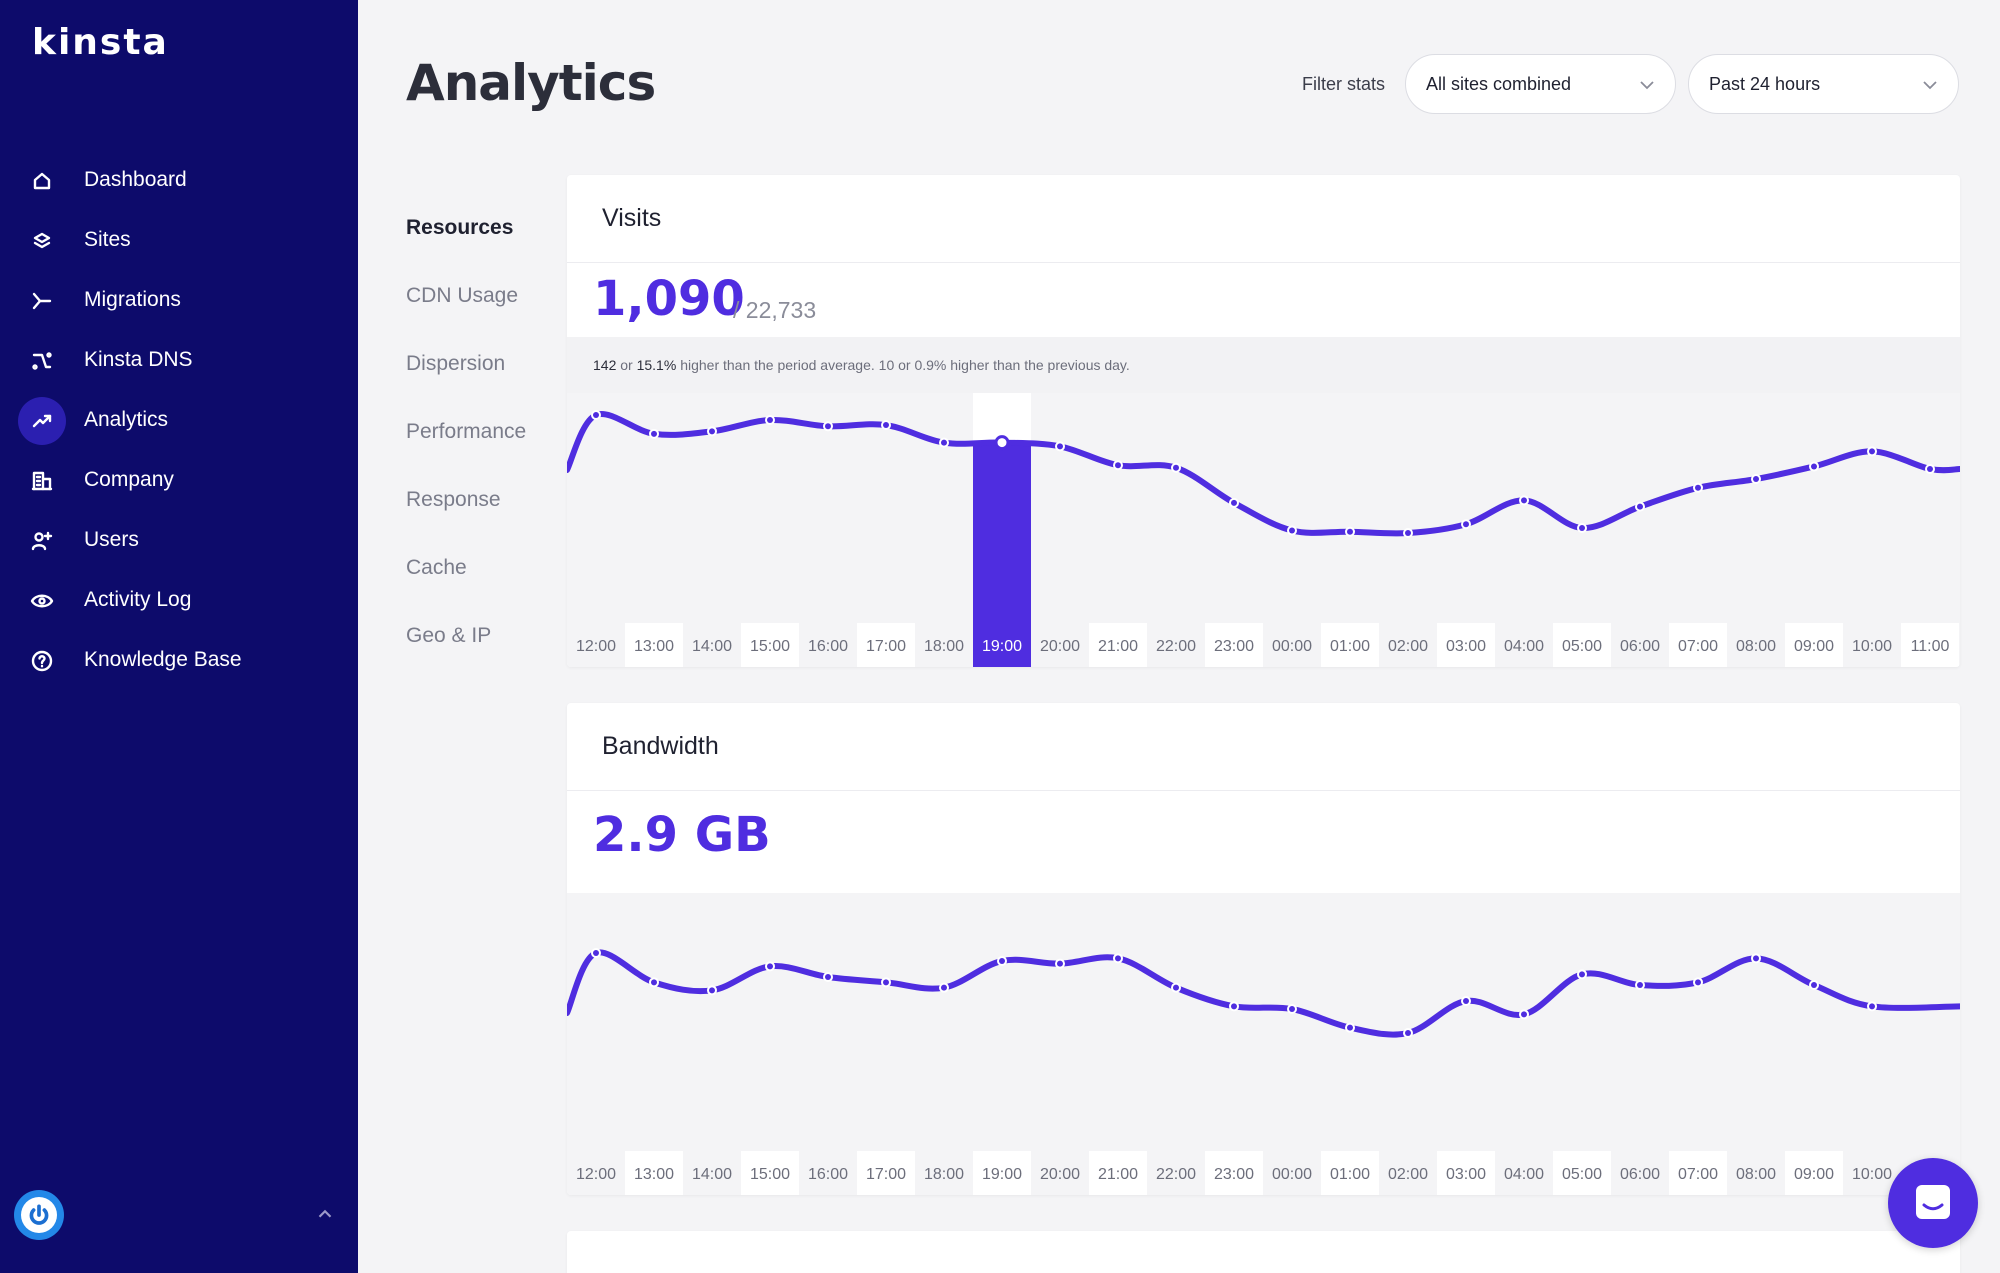 This screenshot has height=1273, width=2000. What do you see at coordinates (605, 365) in the screenshot?
I see `note-count: 142` at bounding box center [605, 365].